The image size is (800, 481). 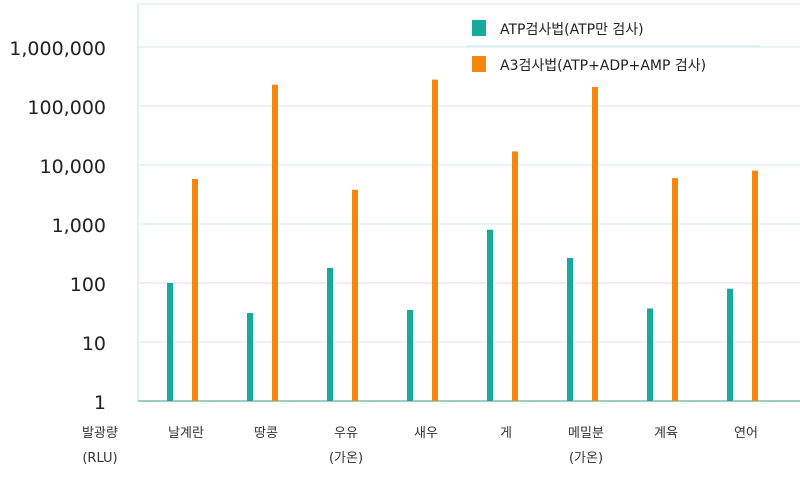 I want to click on x-tick-label: 우유, so click(x=346, y=433).